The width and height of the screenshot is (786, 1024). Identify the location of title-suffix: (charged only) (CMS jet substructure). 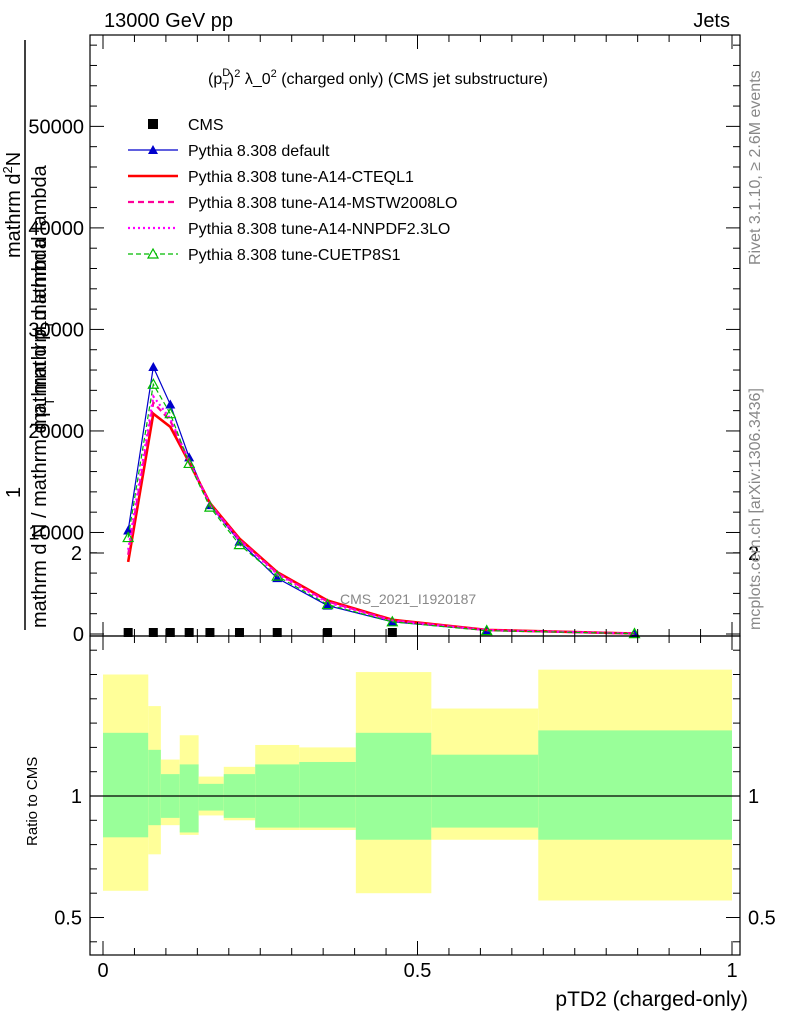
(412, 79).